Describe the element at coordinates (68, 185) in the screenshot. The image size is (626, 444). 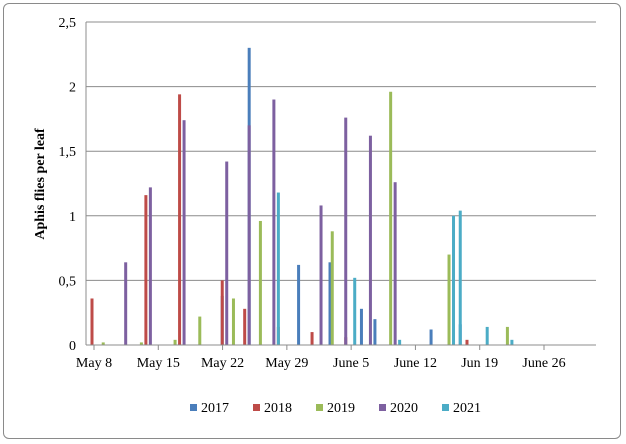
I see `y-tick-labels: 0 0,5 1 1,5 2 2,5` at that location.